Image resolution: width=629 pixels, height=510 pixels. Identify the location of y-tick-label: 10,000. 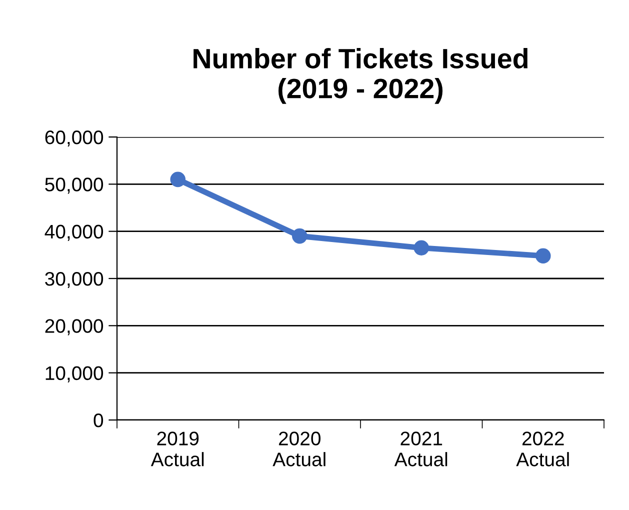
(75, 374).